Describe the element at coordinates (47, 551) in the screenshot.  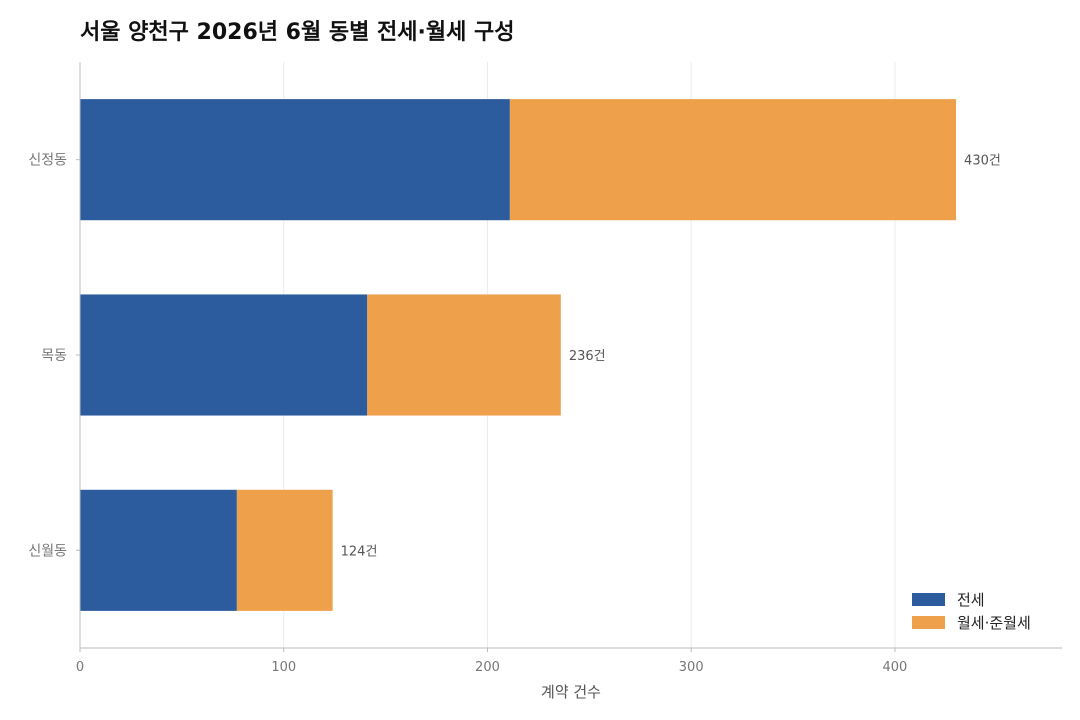
I see `y-tick-label: 신월동` at that location.